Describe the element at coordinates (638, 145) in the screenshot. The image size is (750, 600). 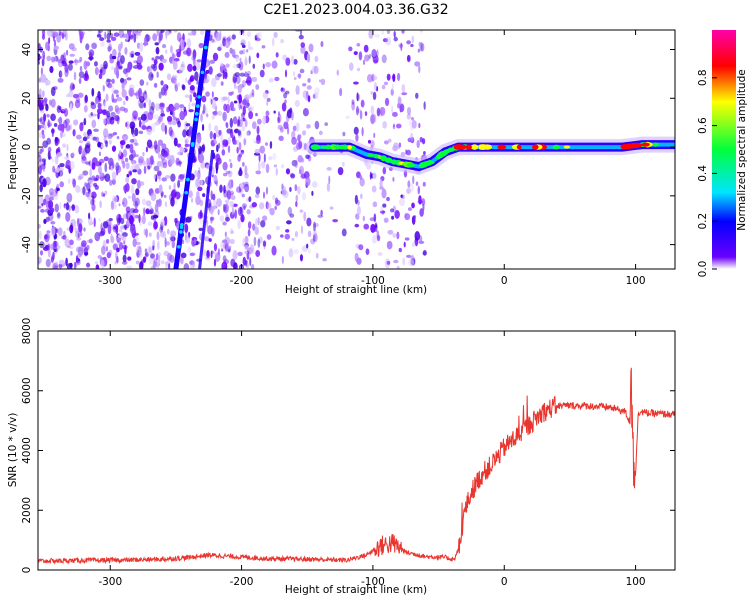
I see `signal-trace-hotspot` at that location.